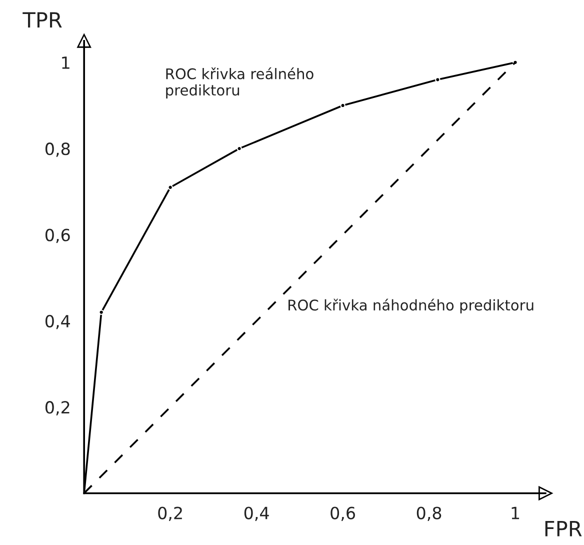  I want to click on annotation: ROC křivka reálného prediktoru, so click(240, 82).